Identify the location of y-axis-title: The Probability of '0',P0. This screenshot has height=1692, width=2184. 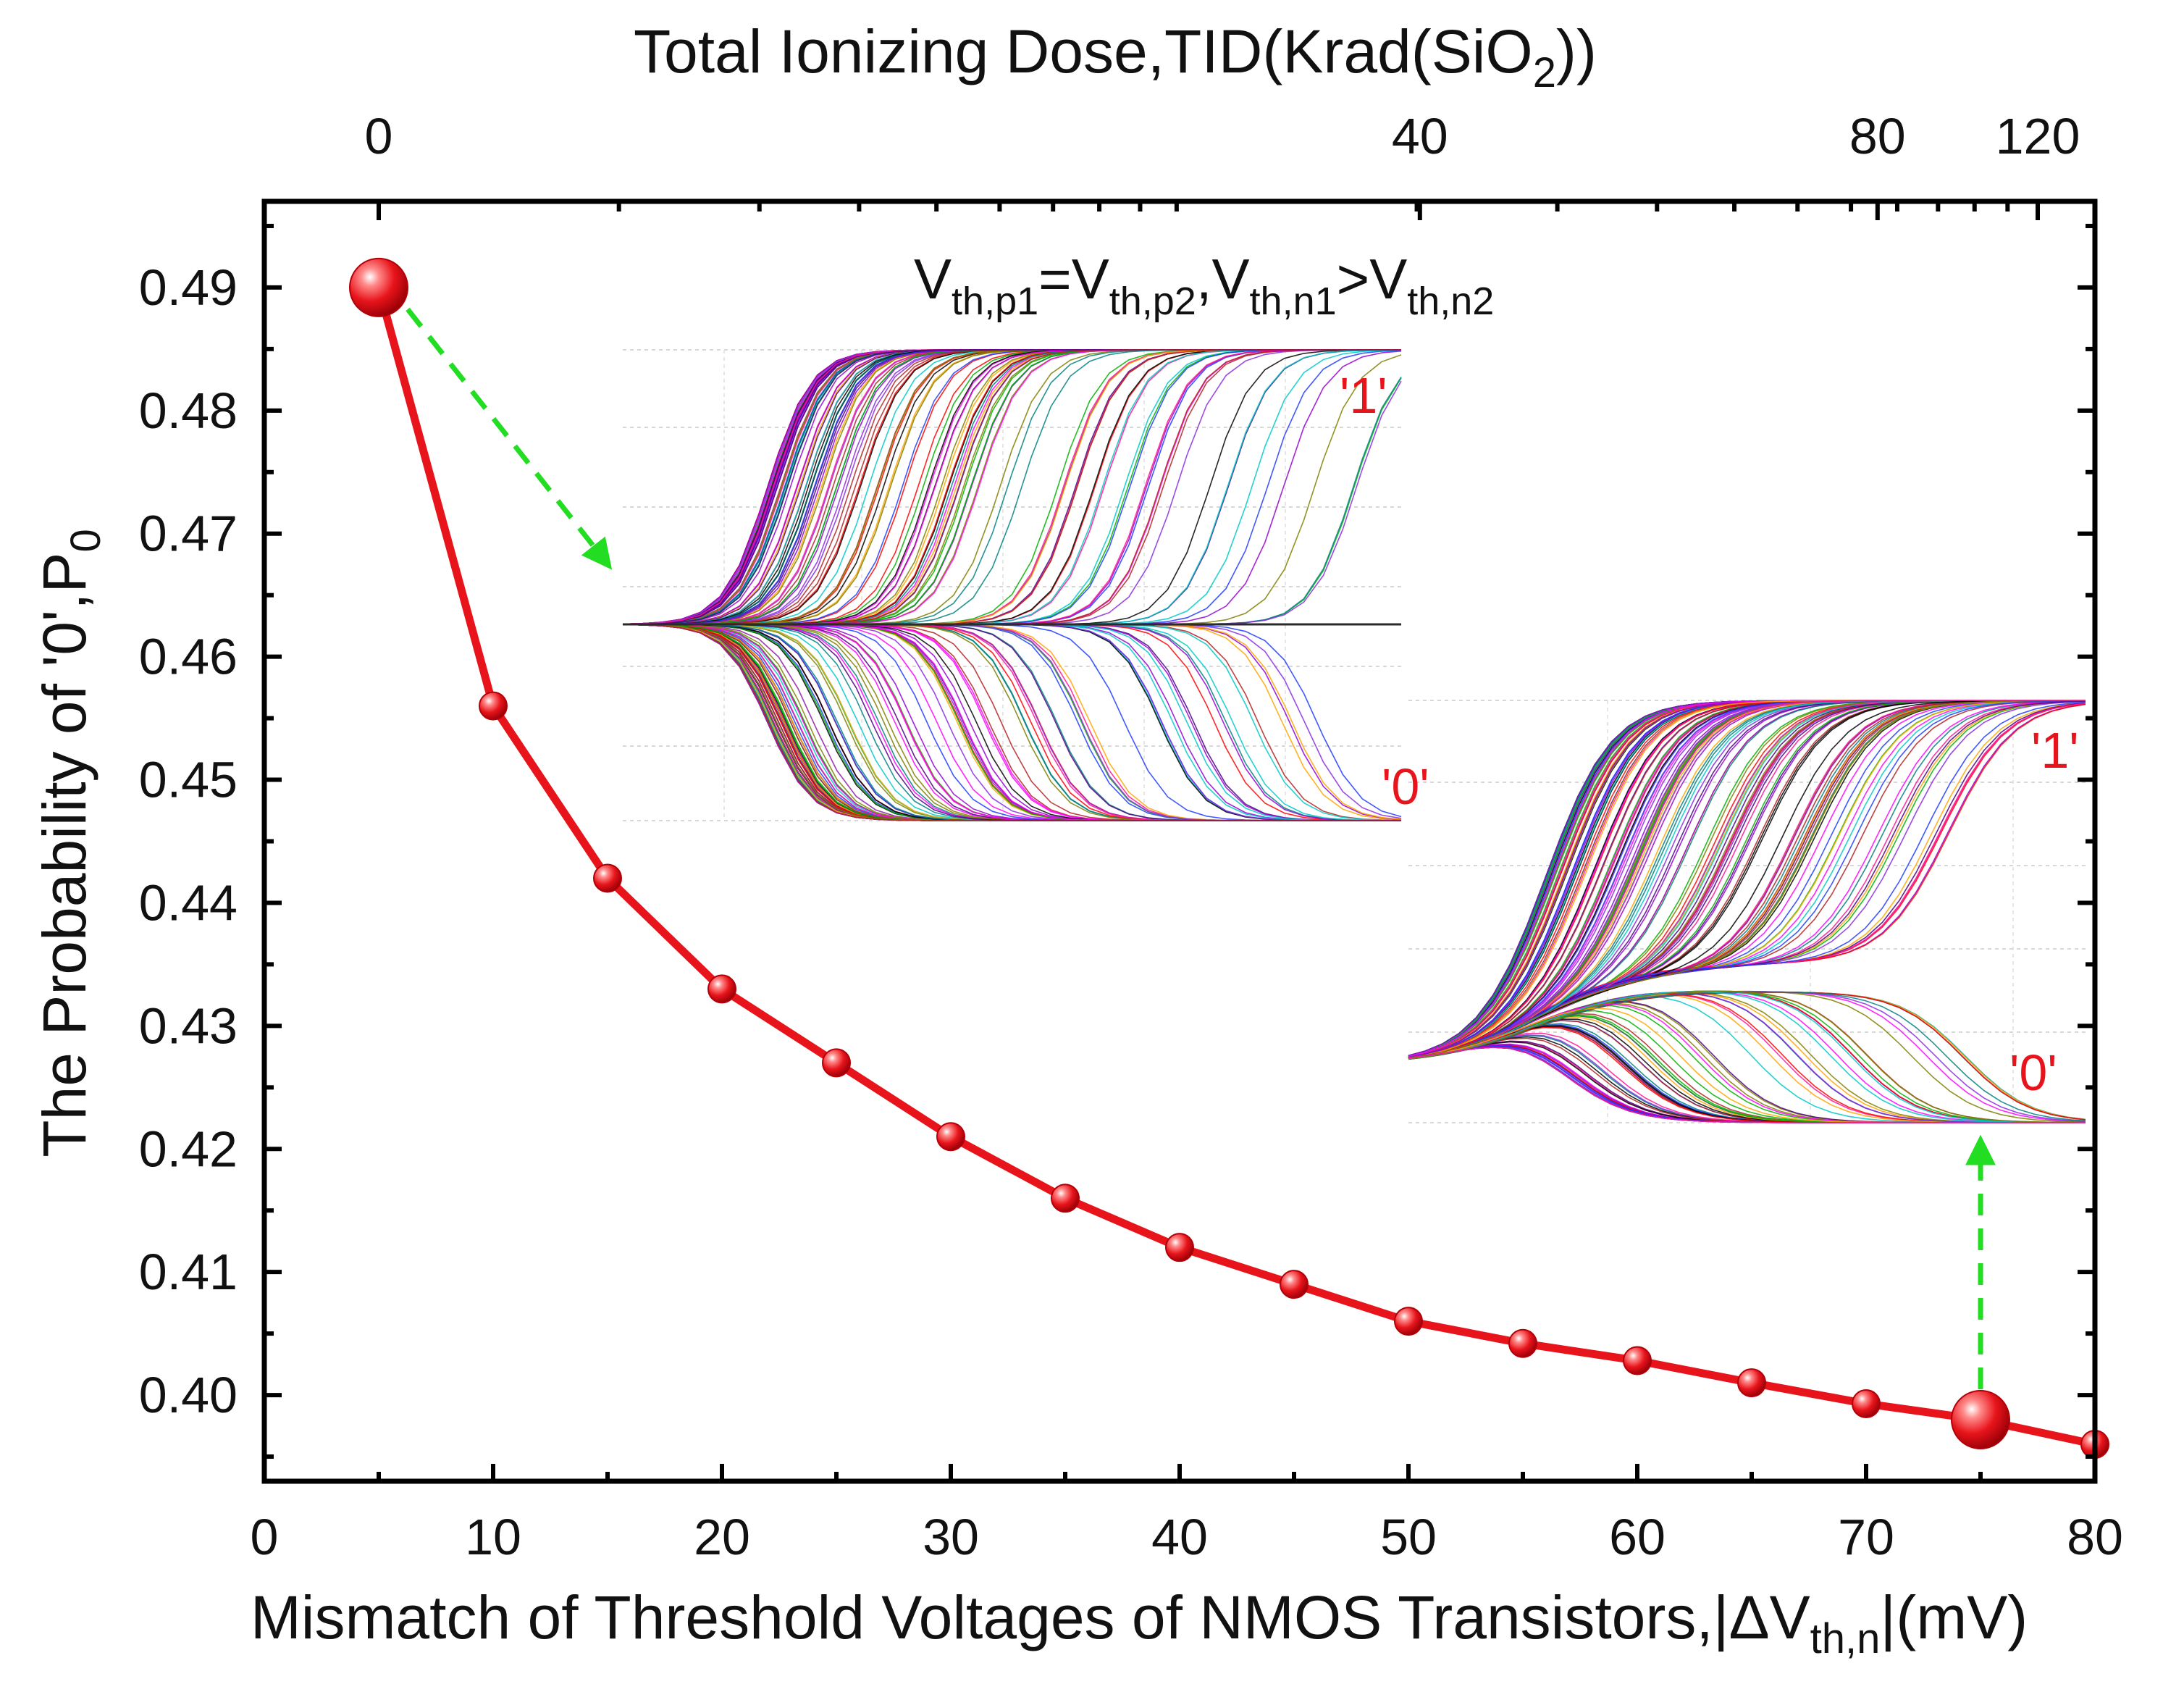
(69, 843).